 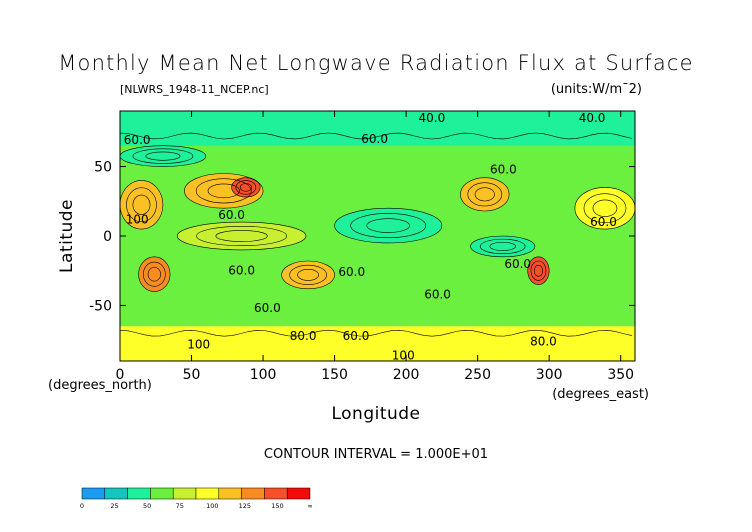 I want to click on y-tick-label: 50, so click(x=103, y=168).